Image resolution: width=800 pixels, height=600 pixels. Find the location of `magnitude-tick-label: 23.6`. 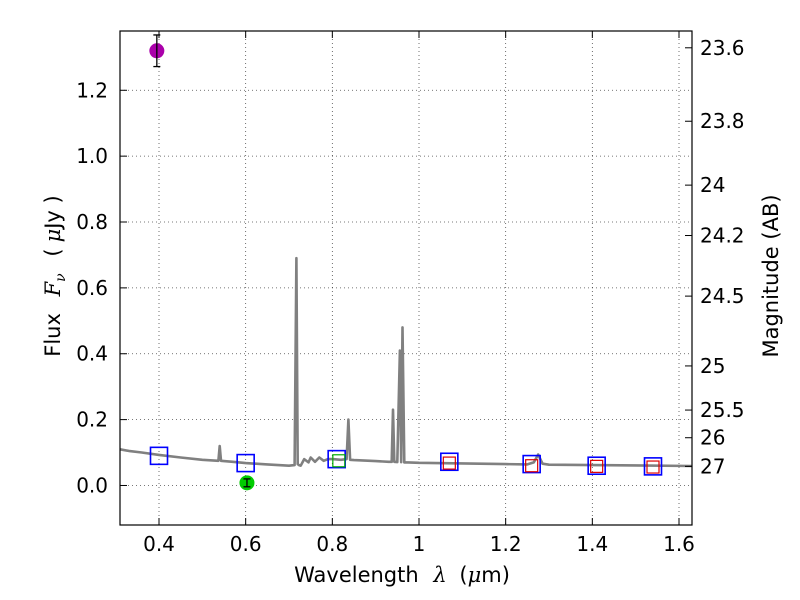

magnitude-tick-label: 23.6 is located at coordinates (722, 48).